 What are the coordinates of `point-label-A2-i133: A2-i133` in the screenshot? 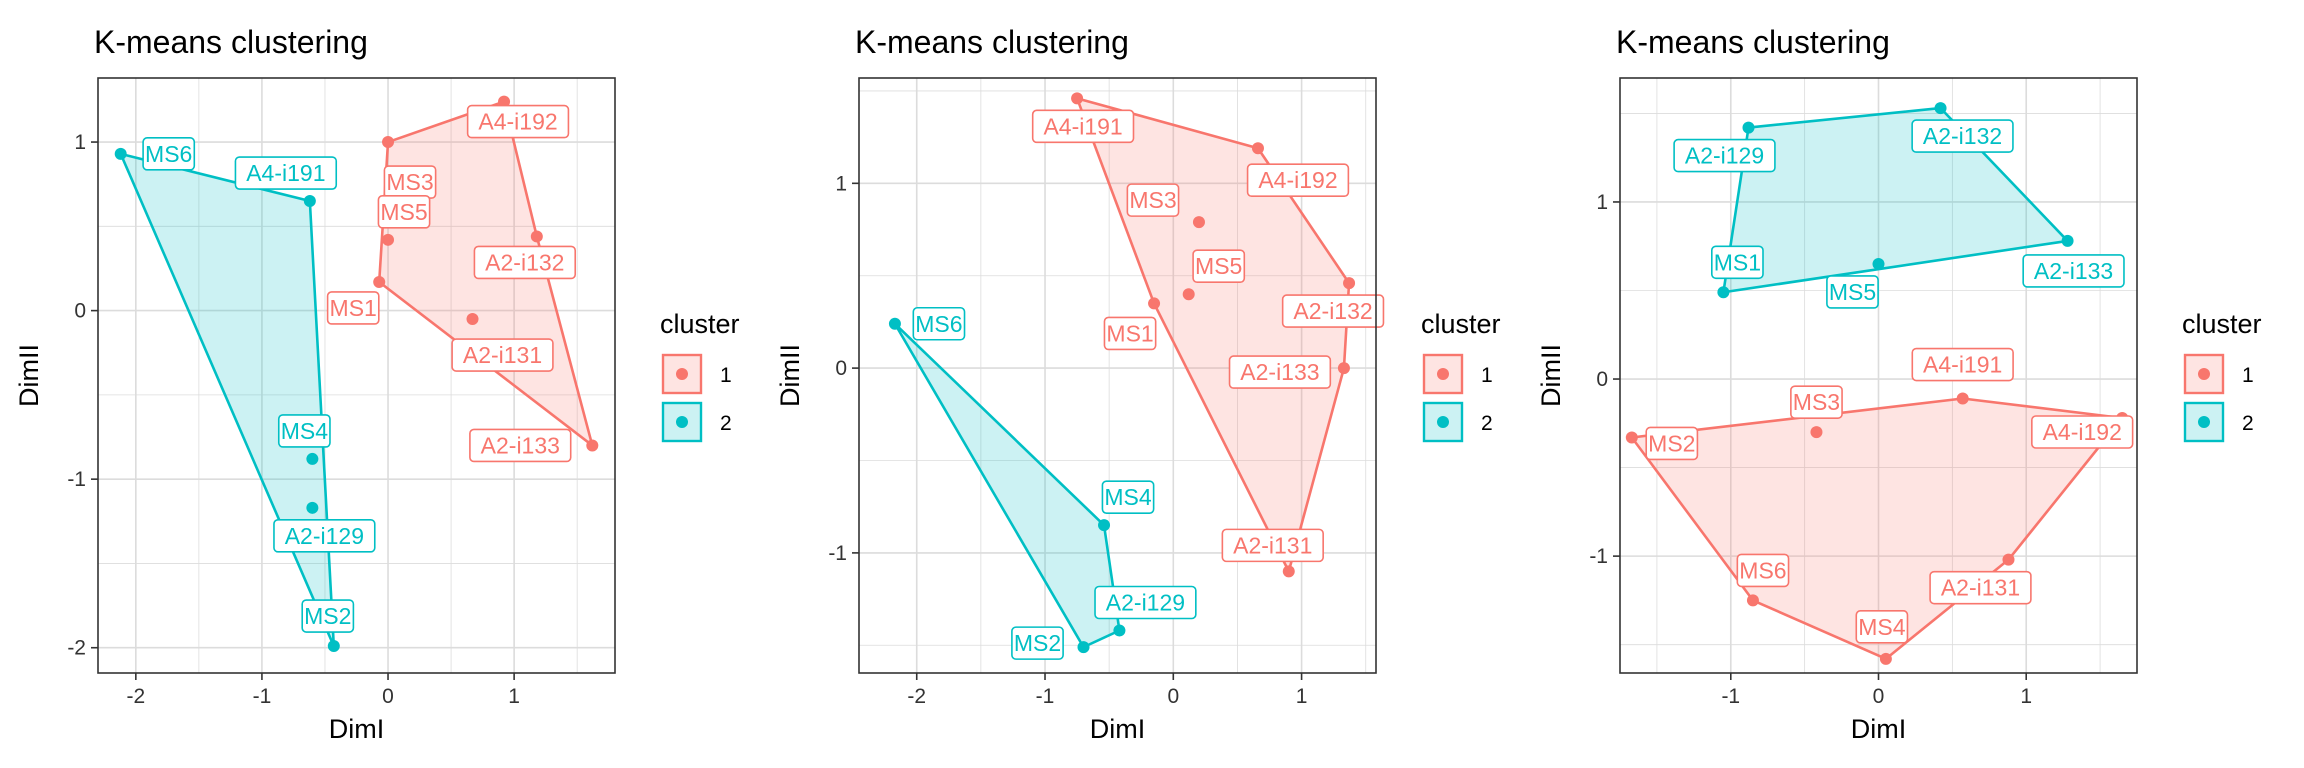 It's located at (1280, 372).